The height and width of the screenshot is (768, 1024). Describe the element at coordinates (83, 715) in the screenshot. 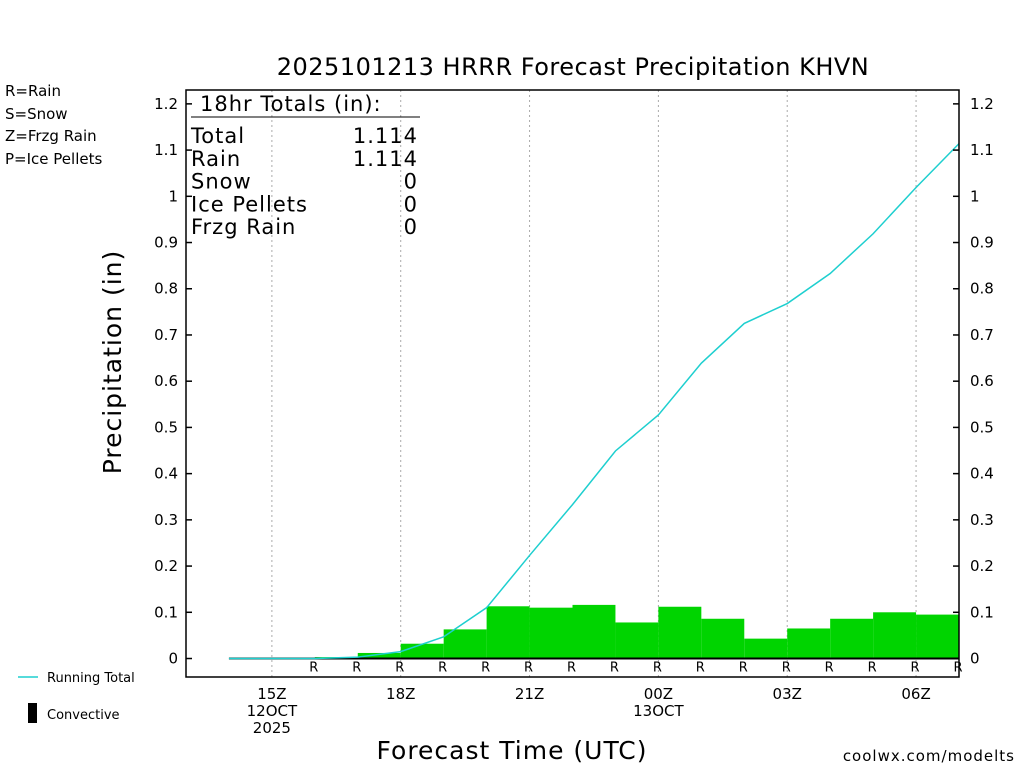

I see `convective-label: Convective` at that location.